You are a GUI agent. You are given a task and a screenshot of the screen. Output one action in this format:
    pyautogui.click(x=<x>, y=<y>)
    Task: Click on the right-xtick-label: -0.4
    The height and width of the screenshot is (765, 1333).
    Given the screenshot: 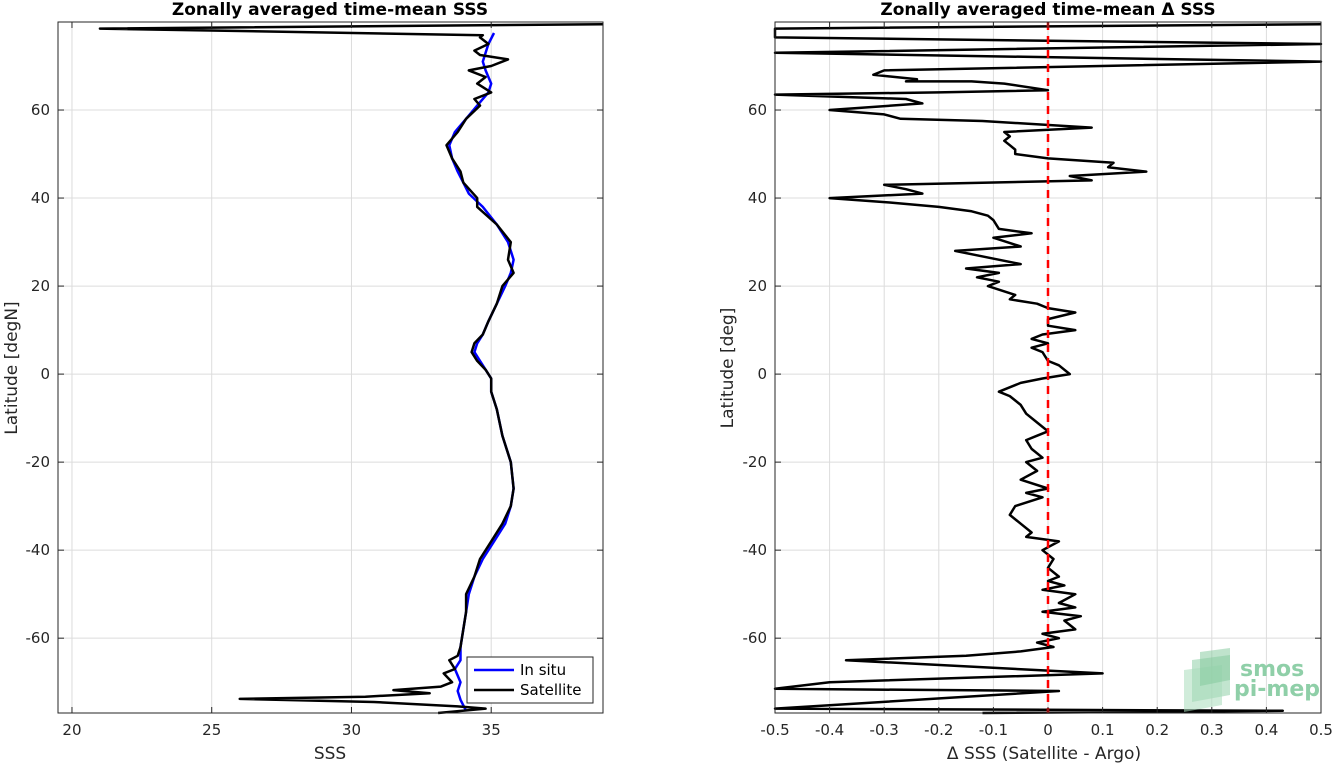 What is the action you would take?
    pyautogui.click(x=829, y=730)
    